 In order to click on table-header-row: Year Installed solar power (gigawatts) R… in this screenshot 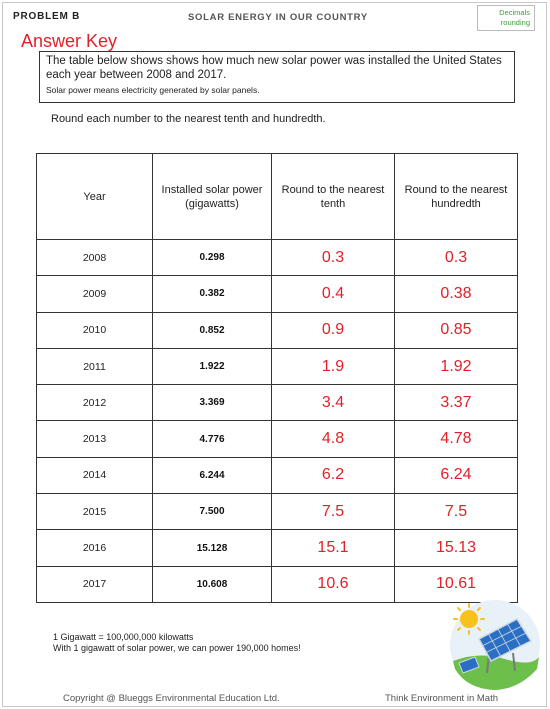, I will do `click(277, 196)`.